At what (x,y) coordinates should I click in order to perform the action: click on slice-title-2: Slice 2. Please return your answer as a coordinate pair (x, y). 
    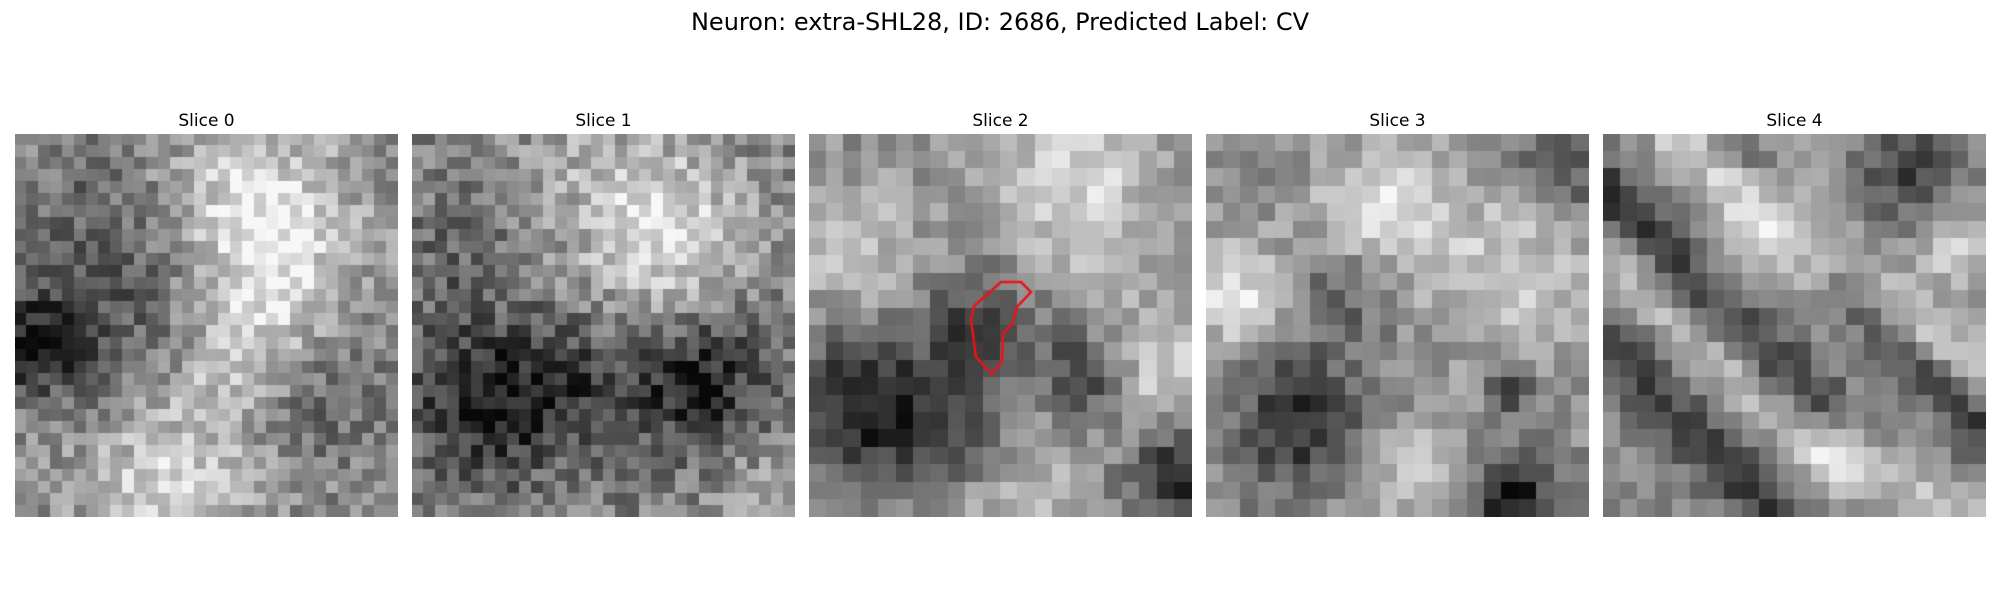
    Looking at the image, I should click on (1000, 121).